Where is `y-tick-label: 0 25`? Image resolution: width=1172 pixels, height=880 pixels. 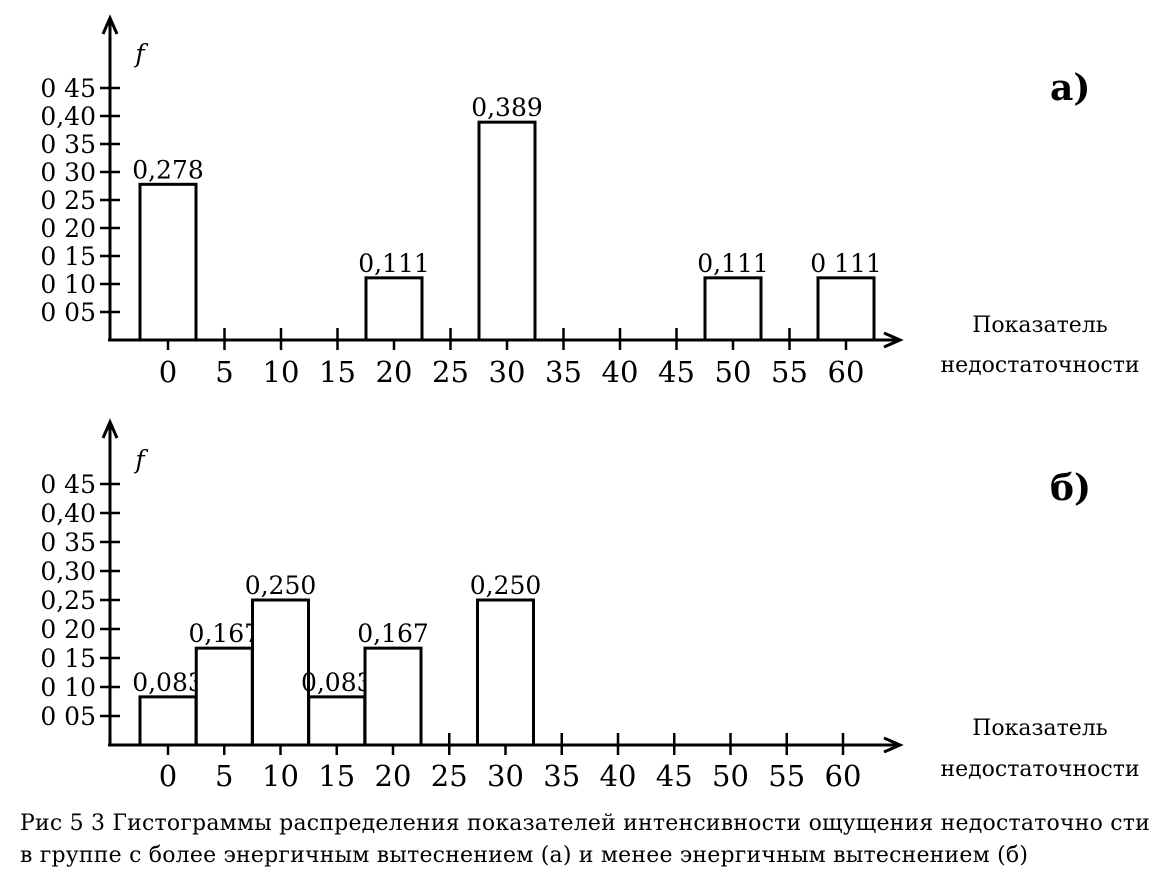
y-tick-label: 0 25 is located at coordinates (68, 200).